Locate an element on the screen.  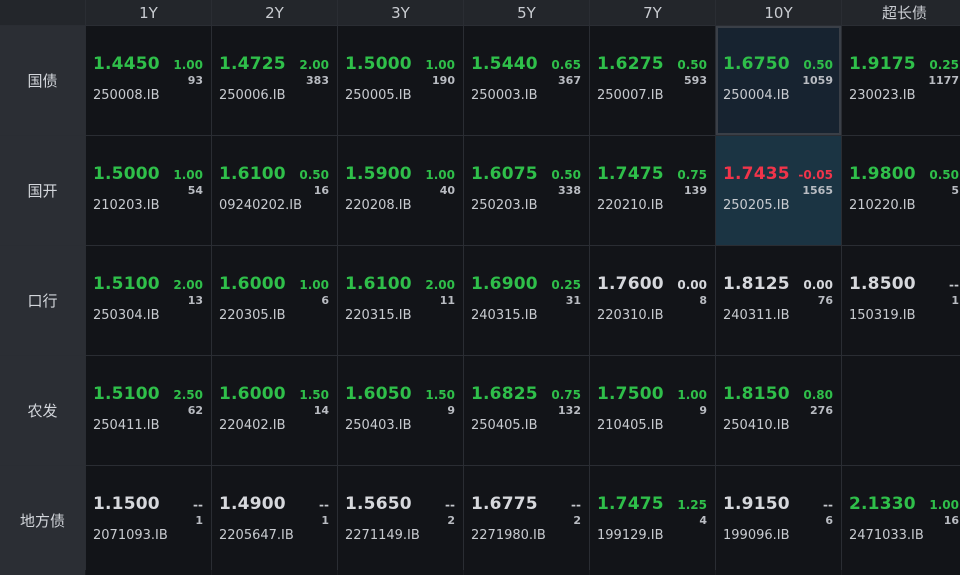
yield-change: 0.80 is located at coordinates (818, 395).